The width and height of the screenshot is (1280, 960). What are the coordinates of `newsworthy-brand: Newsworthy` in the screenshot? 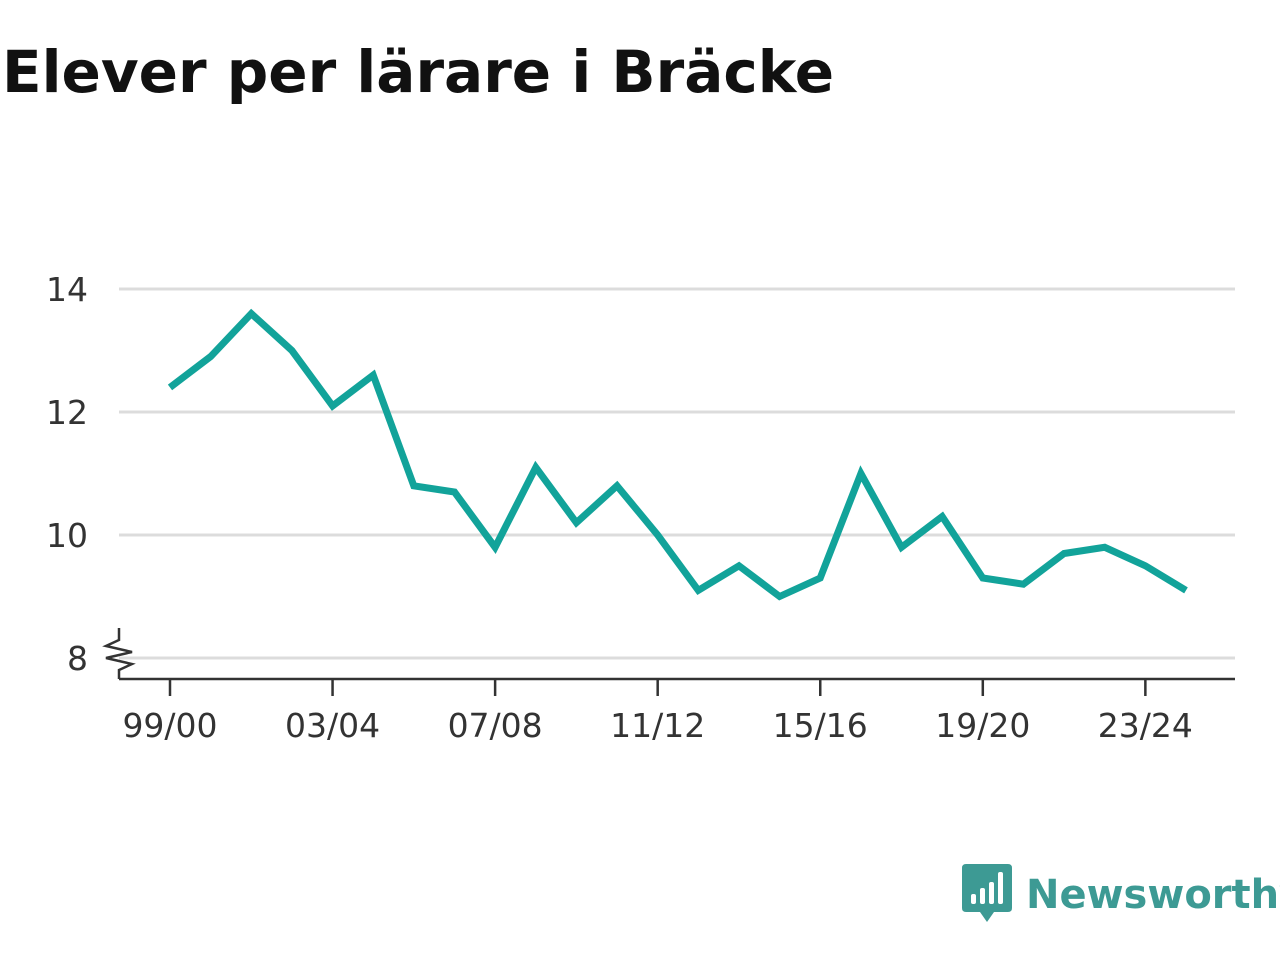 It's located at (1121, 895).